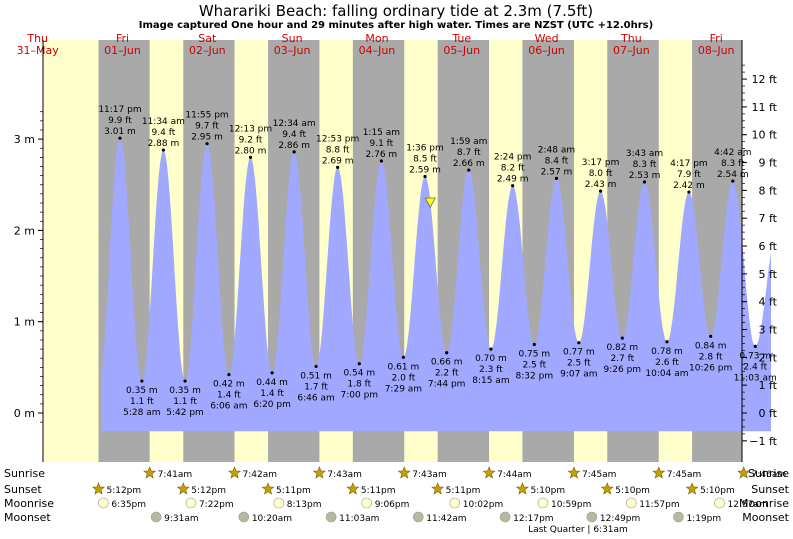 The width and height of the screenshot is (793, 539). Describe the element at coordinates (315, 398) in the screenshot. I see `low-tide-time: 6:46 am` at that location.